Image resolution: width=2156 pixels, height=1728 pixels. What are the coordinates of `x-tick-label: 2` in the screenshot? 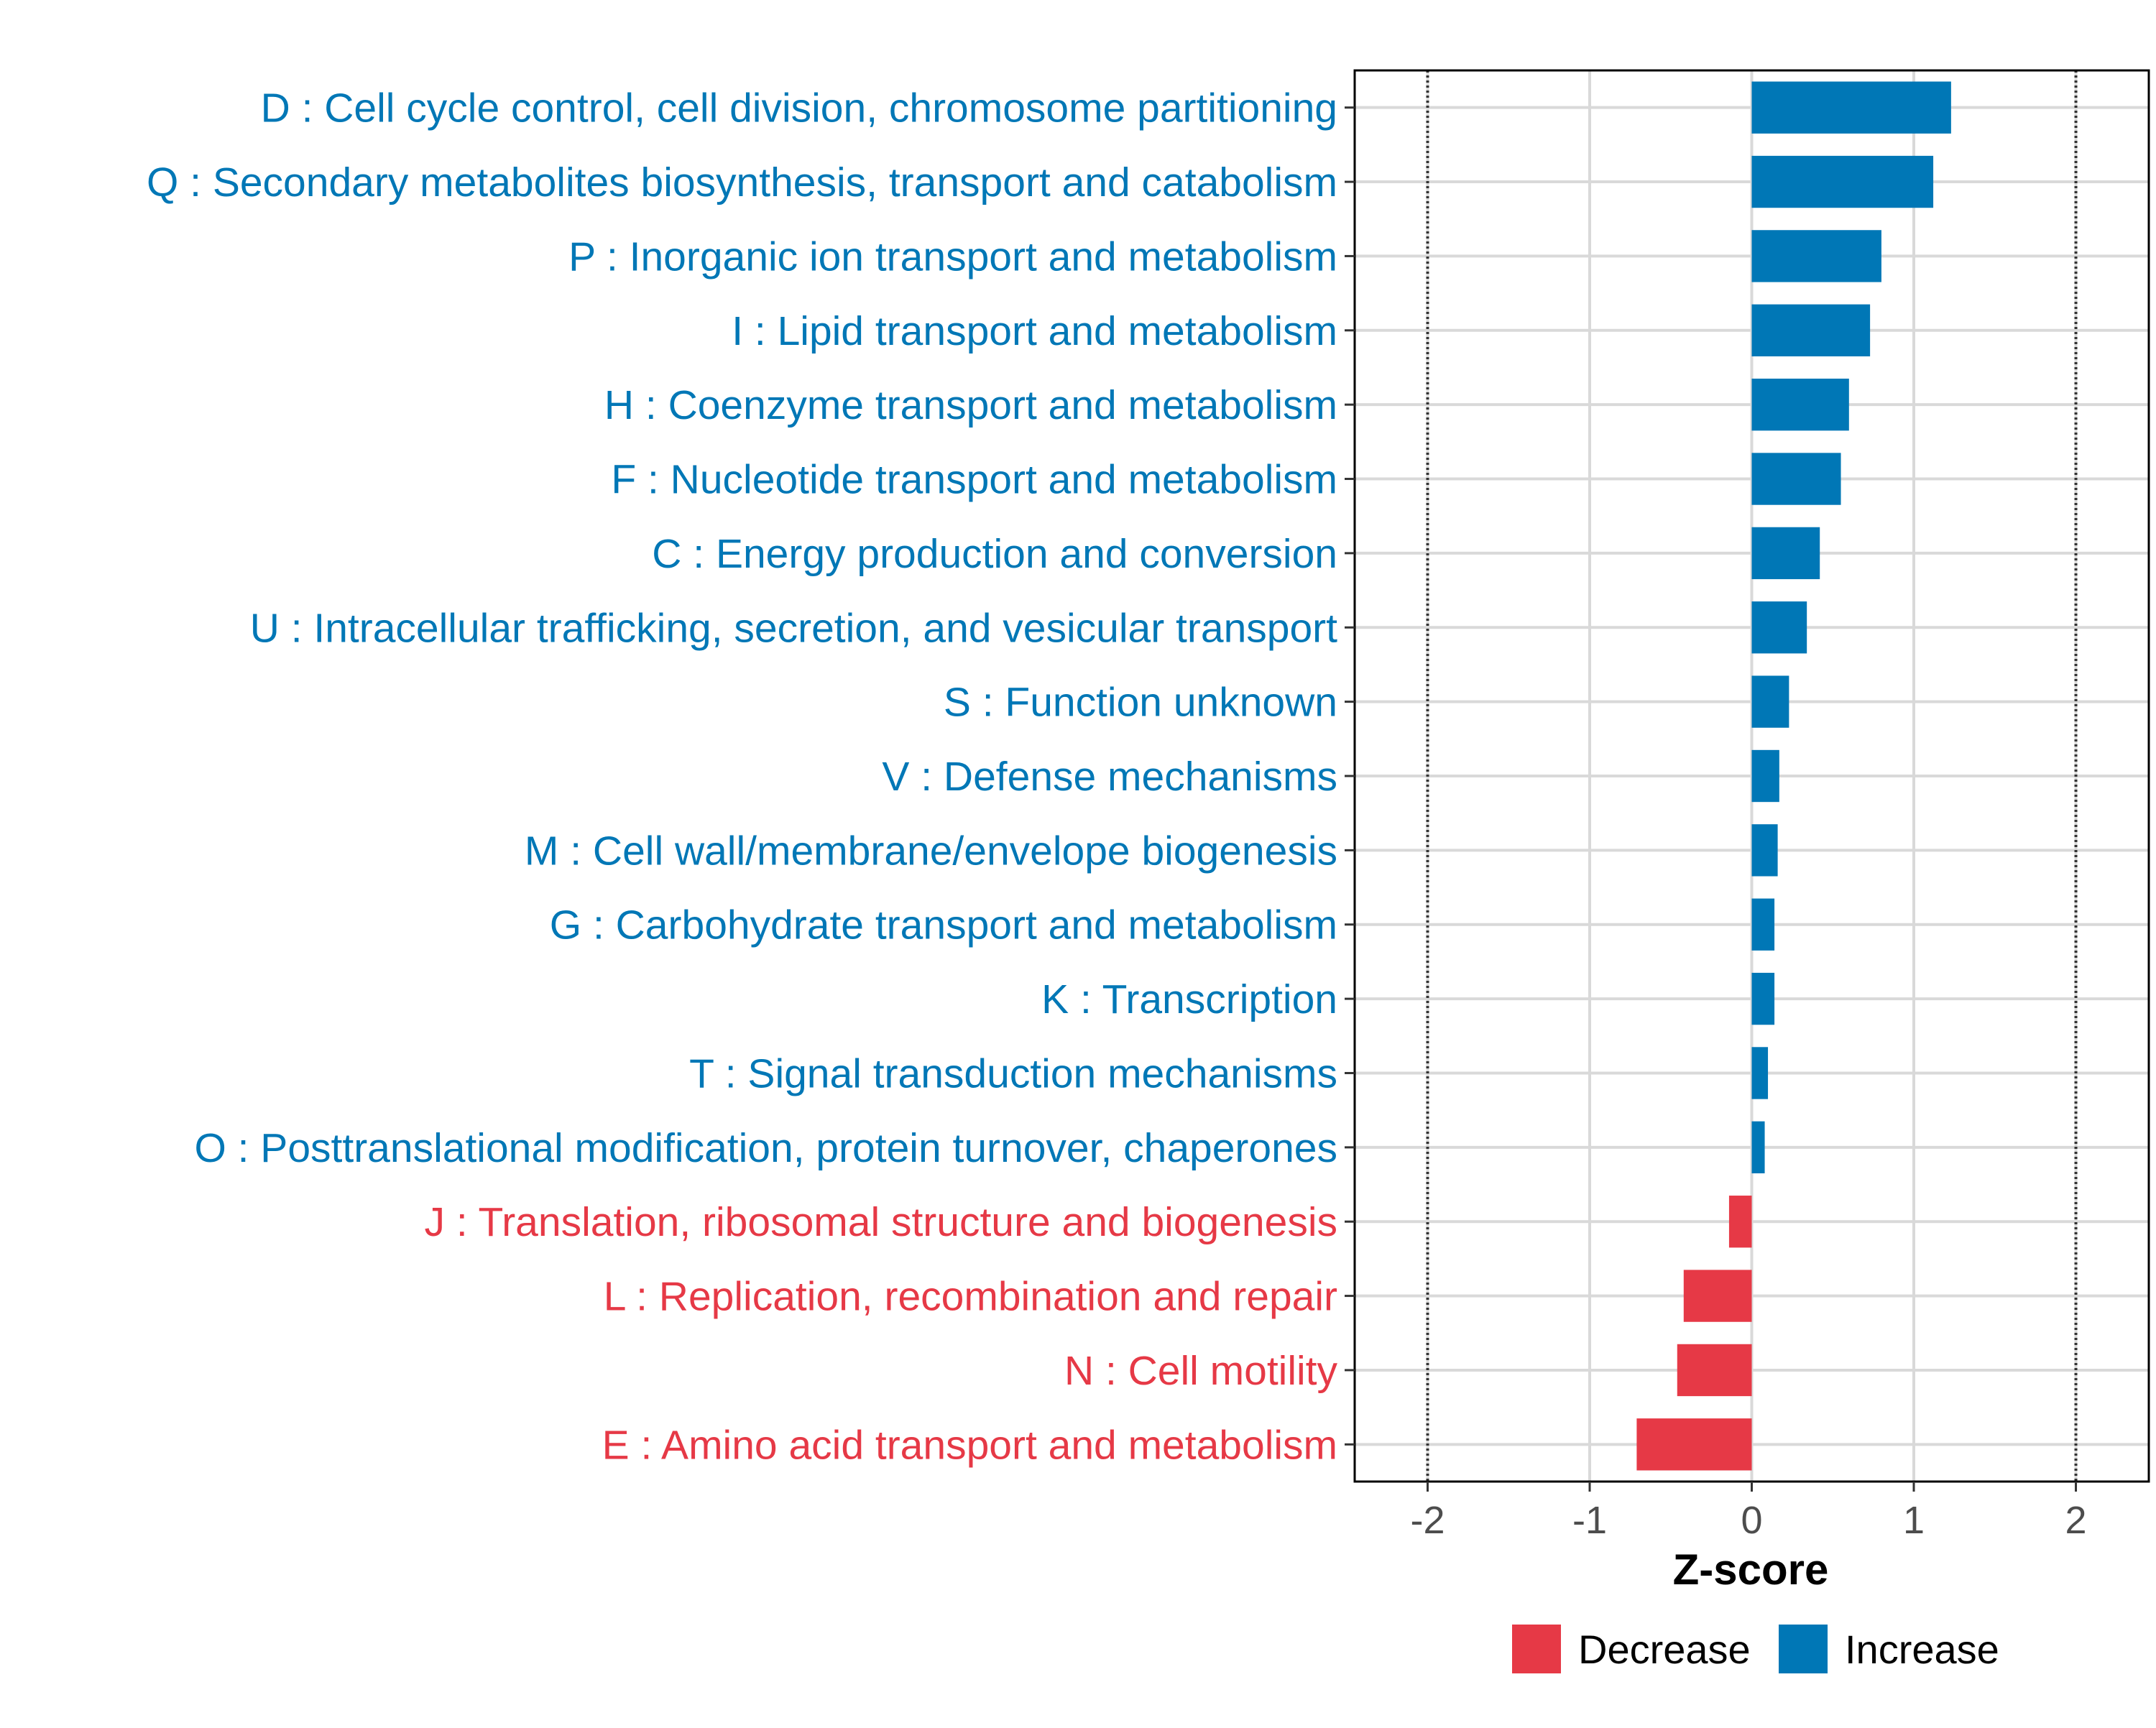 It's located at (2075, 1521).